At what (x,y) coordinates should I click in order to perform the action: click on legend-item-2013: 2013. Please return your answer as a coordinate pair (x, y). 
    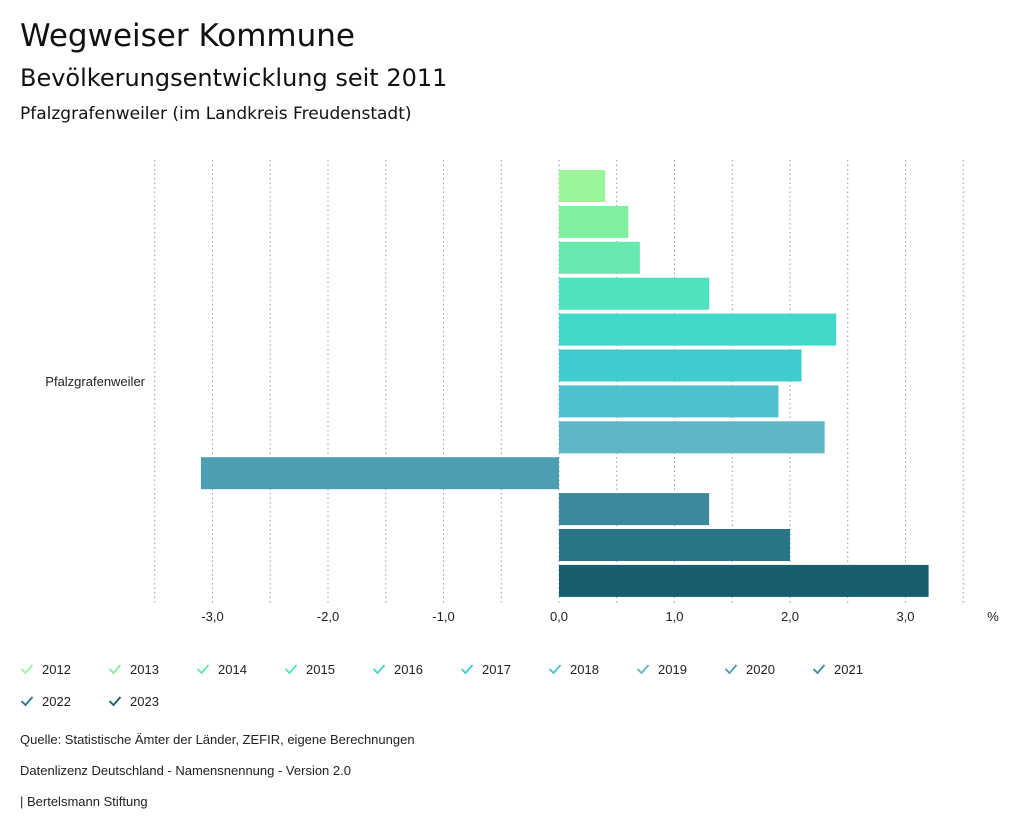
    Looking at the image, I should click on (133, 669).